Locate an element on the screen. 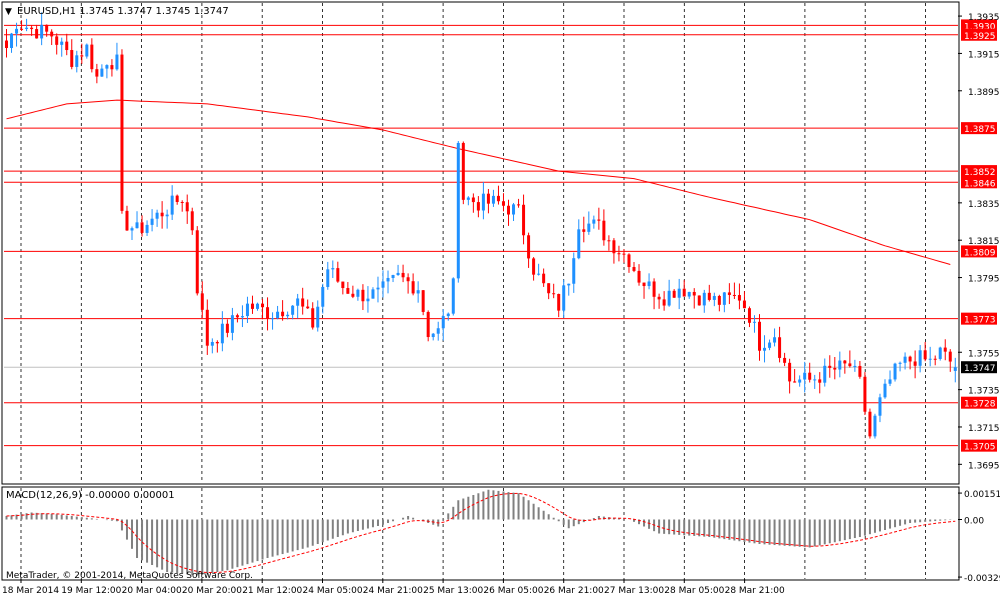 The width and height of the screenshot is (1000, 602). price-tick-label: 1.3895 is located at coordinates (984, 93).